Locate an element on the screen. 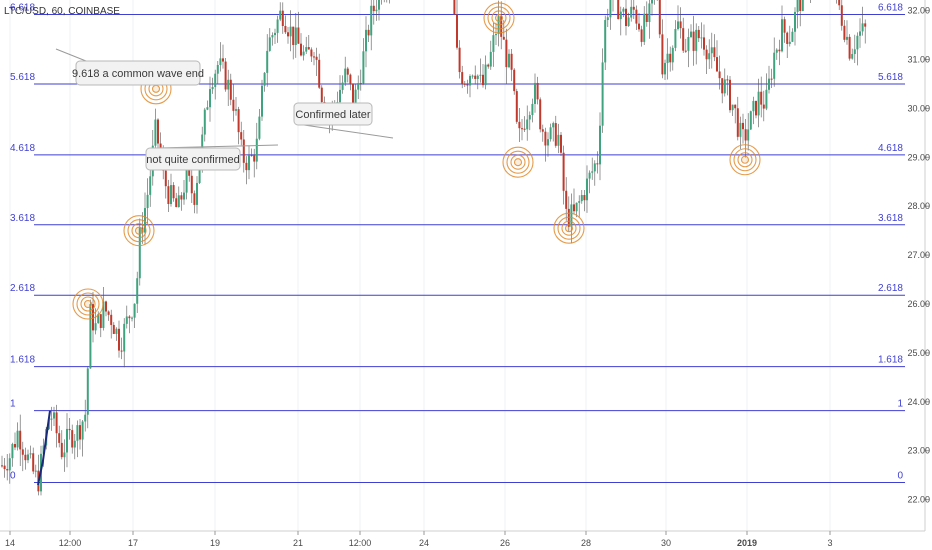 This screenshot has height=550, width=932. callout-note: Confirmed later is located at coordinates (343, 120).